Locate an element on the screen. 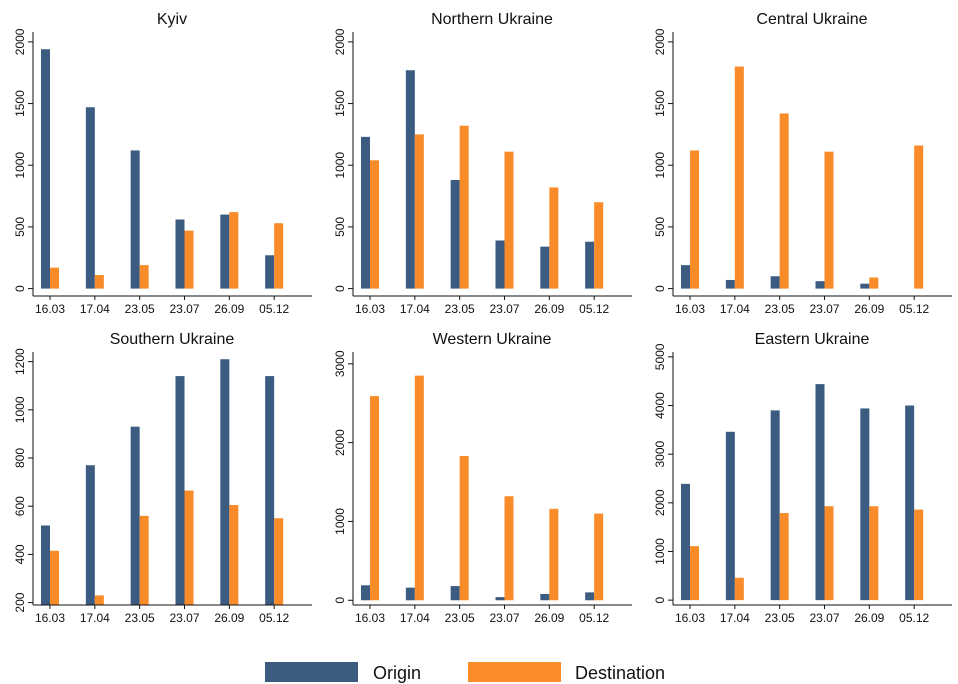  y-tick-label: 600 is located at coordinates (20, 506).